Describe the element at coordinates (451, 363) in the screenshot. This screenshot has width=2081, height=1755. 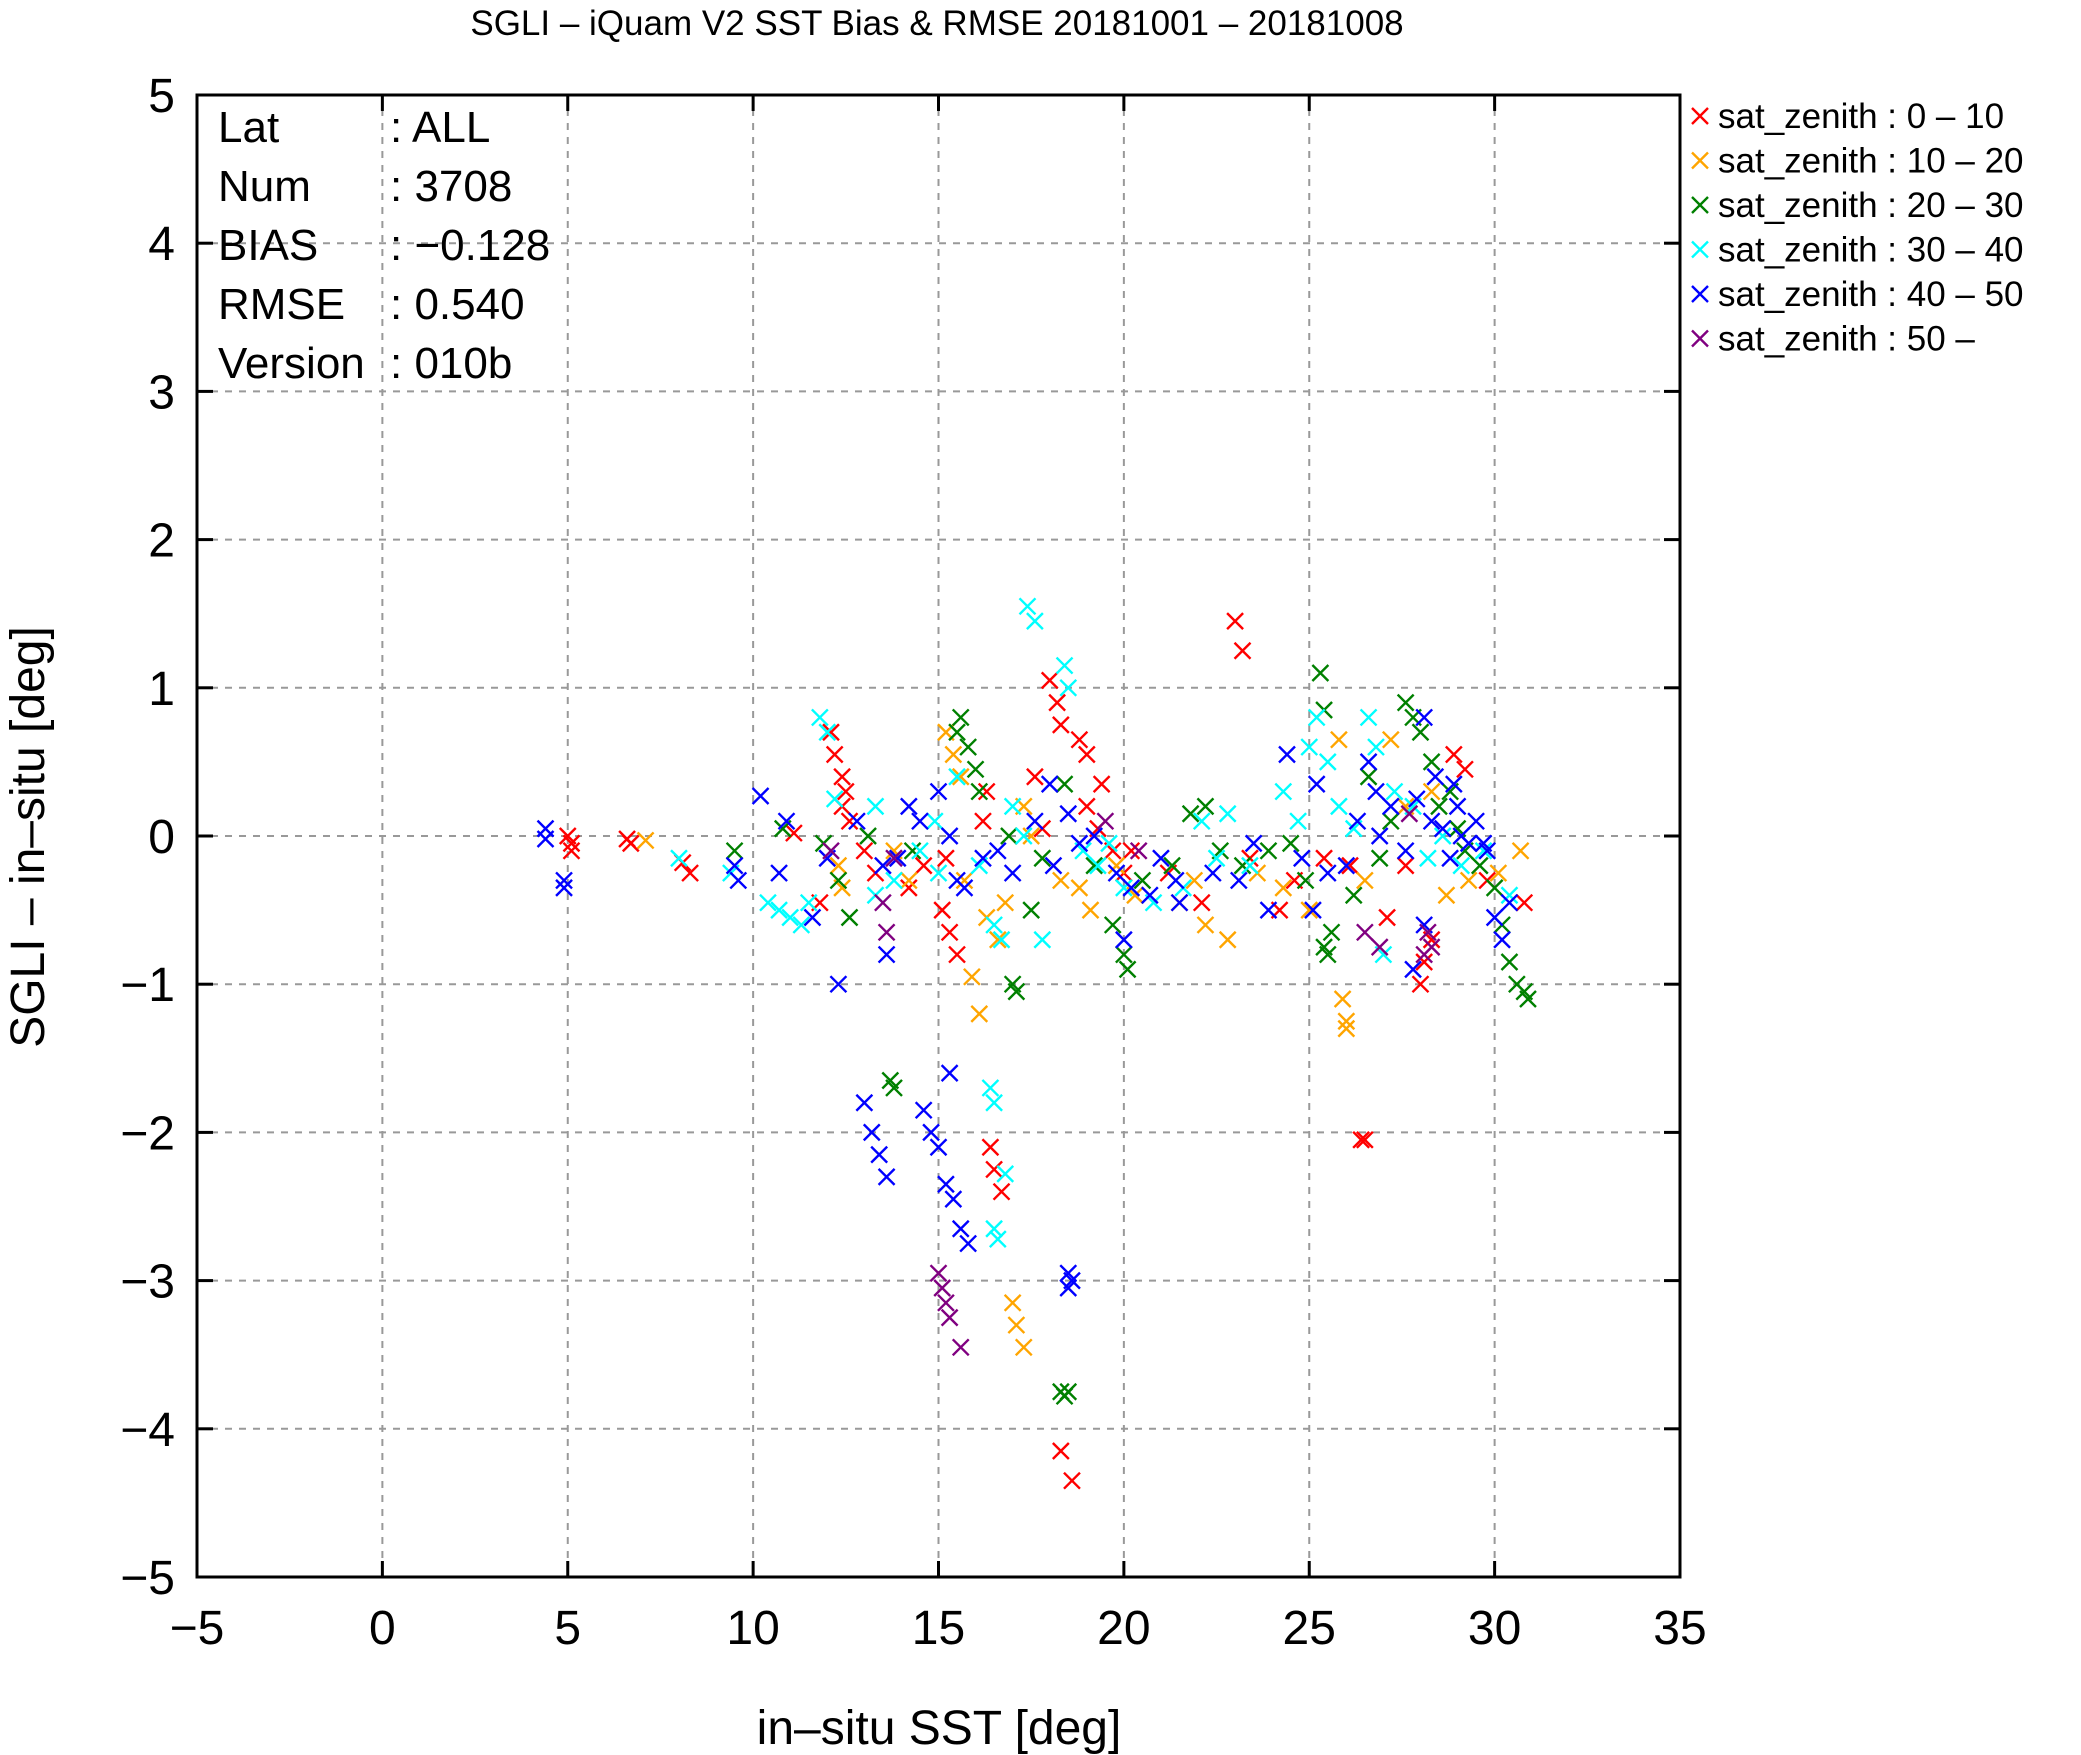
I see `stat-value: : 010b` at that location.